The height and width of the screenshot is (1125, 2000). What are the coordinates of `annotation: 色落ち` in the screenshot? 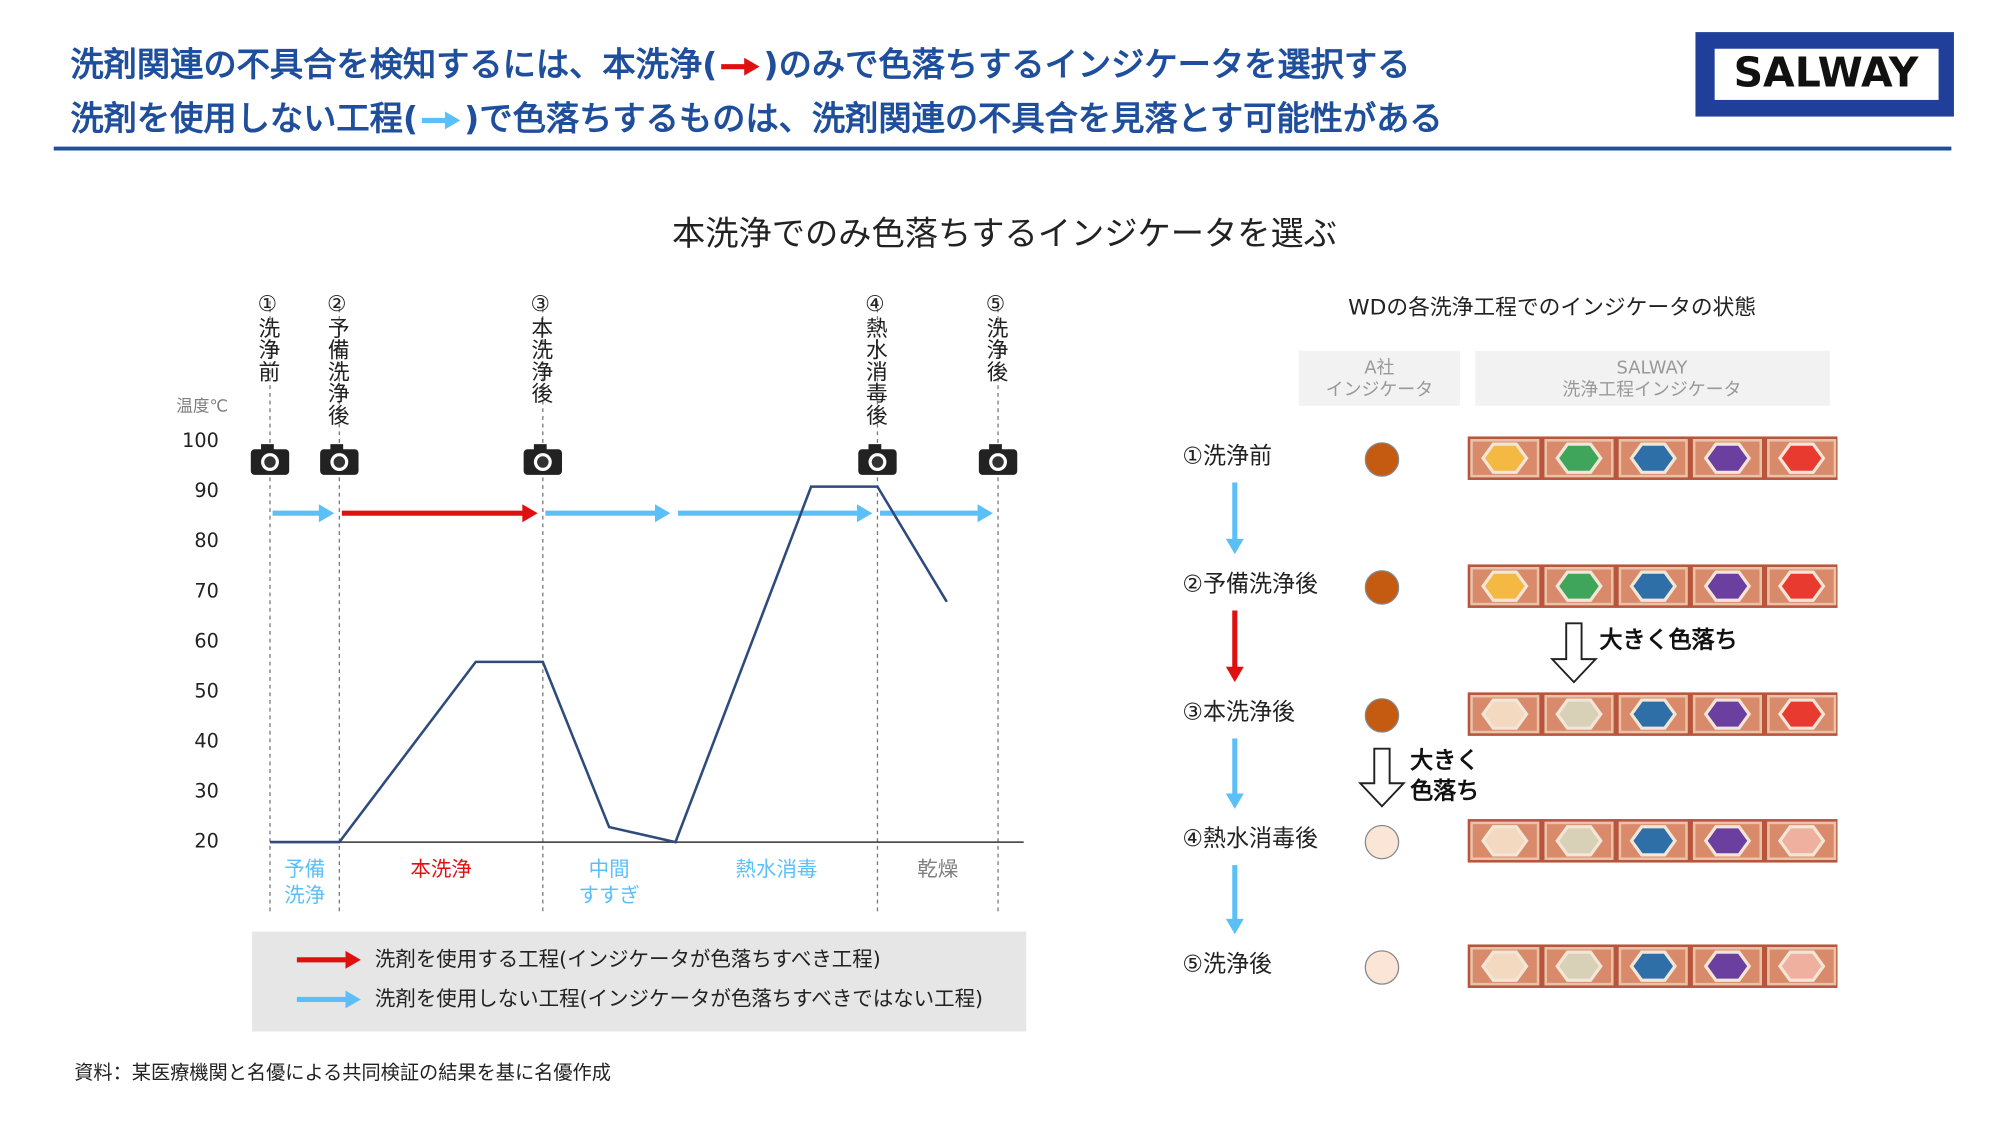 It's located at (1444, 791).